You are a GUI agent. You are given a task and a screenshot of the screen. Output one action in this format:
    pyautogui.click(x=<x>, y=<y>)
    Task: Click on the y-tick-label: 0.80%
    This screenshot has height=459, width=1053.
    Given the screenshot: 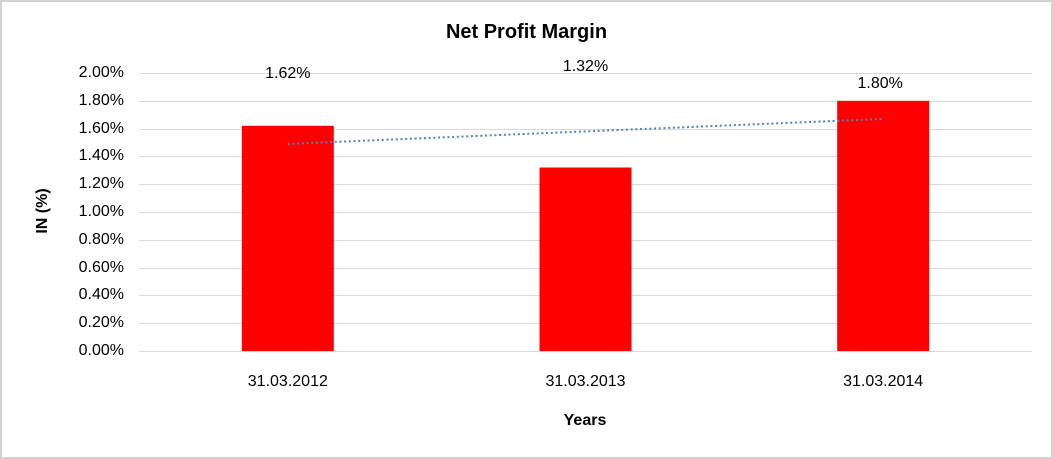 What is the action you would take?
    pyautogui.click(x=101, y=239)
    